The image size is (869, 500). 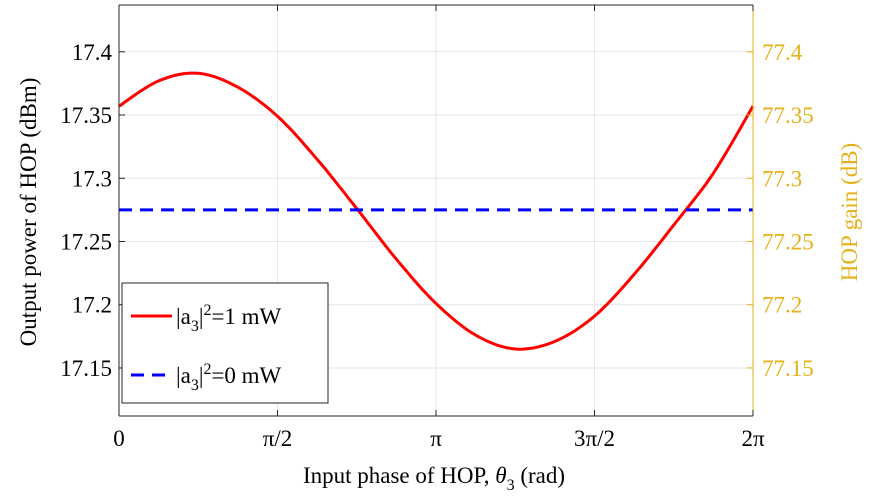 What do you see at coordinates (201, 375) in the screenshot?
I see `legend-label-series-2-mid: |` at bounding box center [201, 375].